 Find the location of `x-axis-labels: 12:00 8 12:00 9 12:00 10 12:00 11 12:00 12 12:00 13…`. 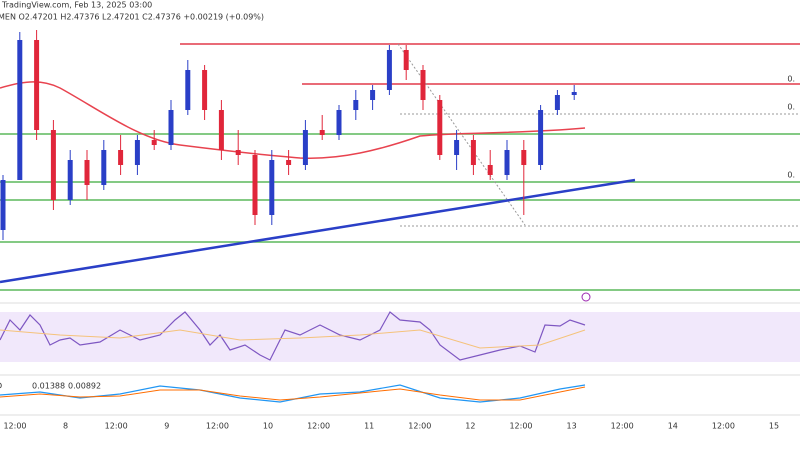

x-axis-labels: 12:00 8 12:00 9 12:00 10 12:00 11 12:00 12 12:00 13… is located at coordinates (391, 426).